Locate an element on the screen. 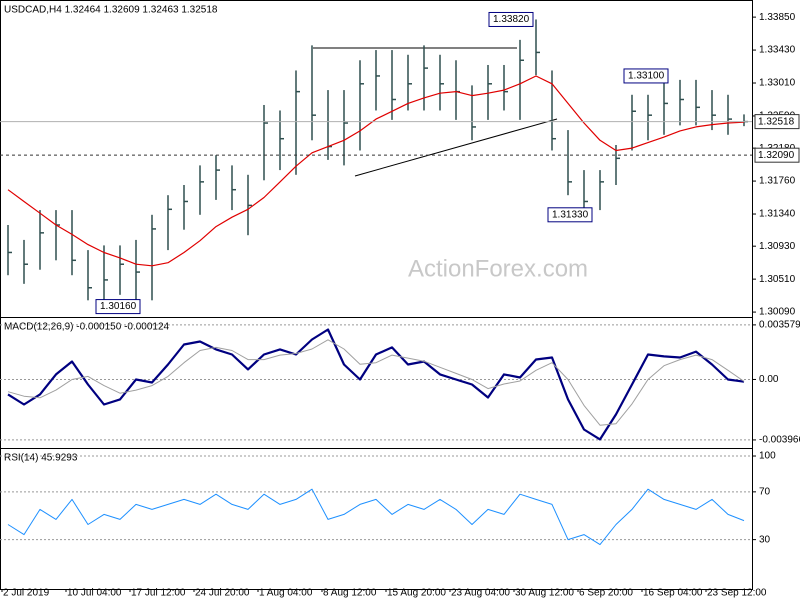 This screenshot has width=800, height=600. annotation-label: 1.33820 is located at coordinates (511, 19).